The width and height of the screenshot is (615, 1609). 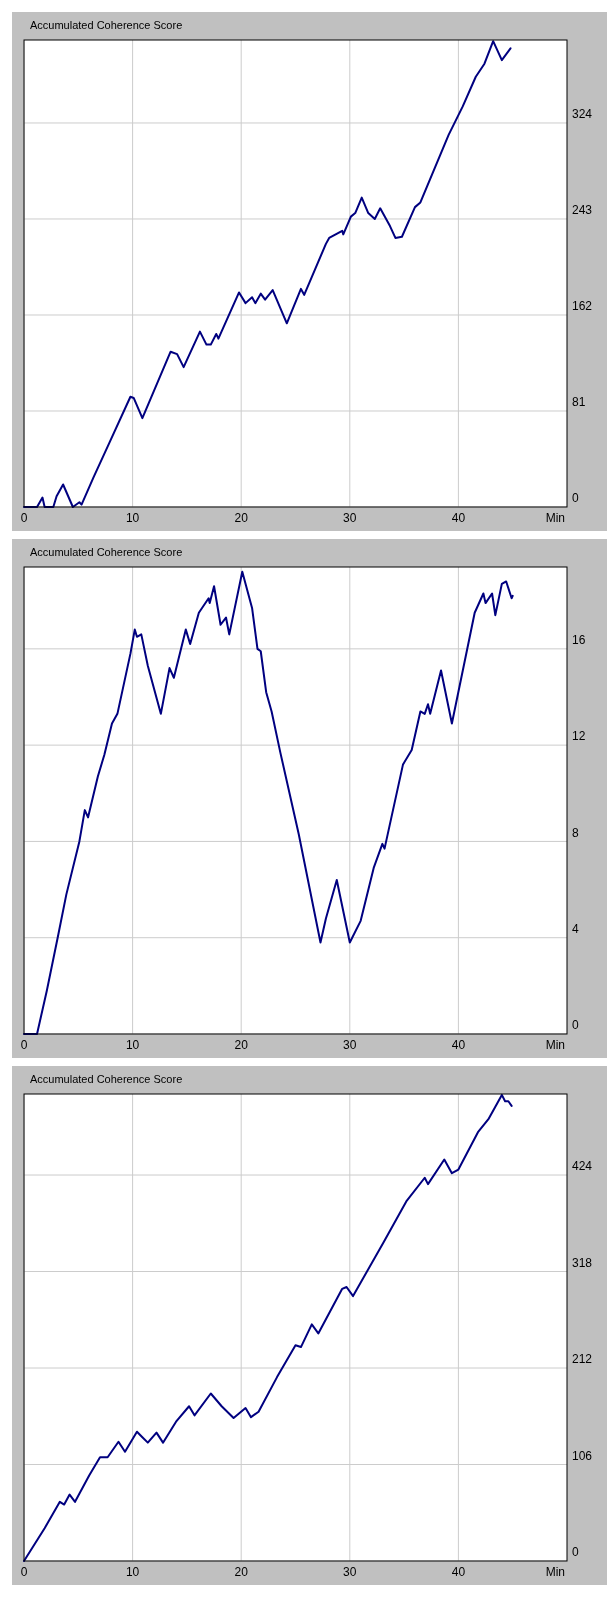 I want to click on y-tick-label: 8, so click(x=575, y=832).